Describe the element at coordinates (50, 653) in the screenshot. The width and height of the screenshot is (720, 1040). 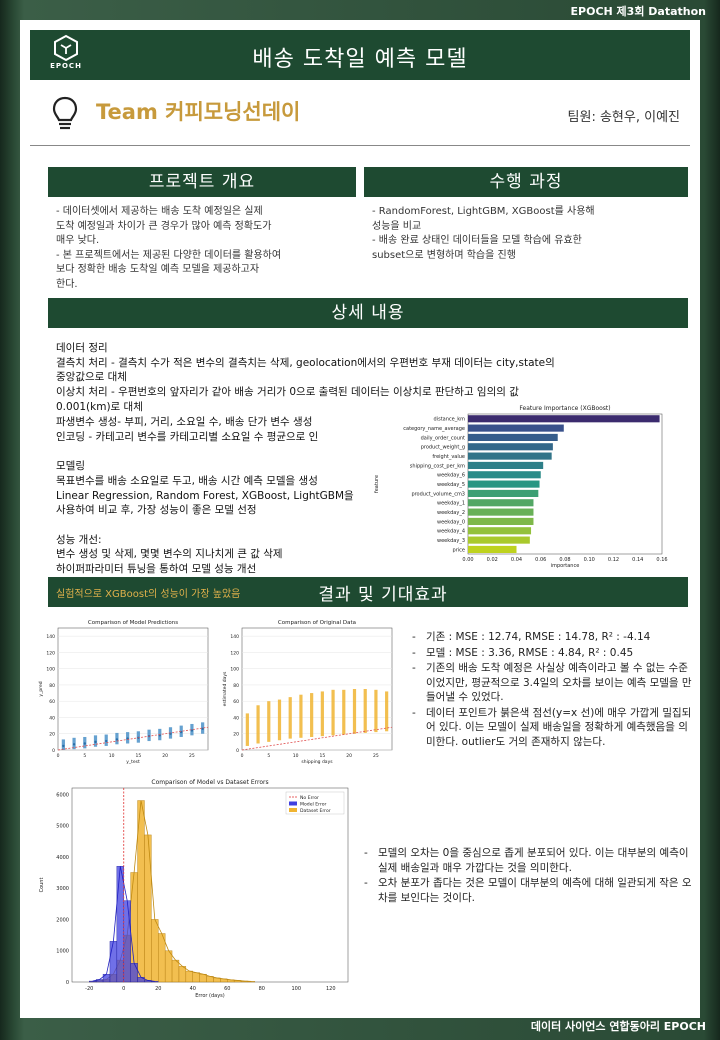
I see `y-tick-label: 120` at that location.